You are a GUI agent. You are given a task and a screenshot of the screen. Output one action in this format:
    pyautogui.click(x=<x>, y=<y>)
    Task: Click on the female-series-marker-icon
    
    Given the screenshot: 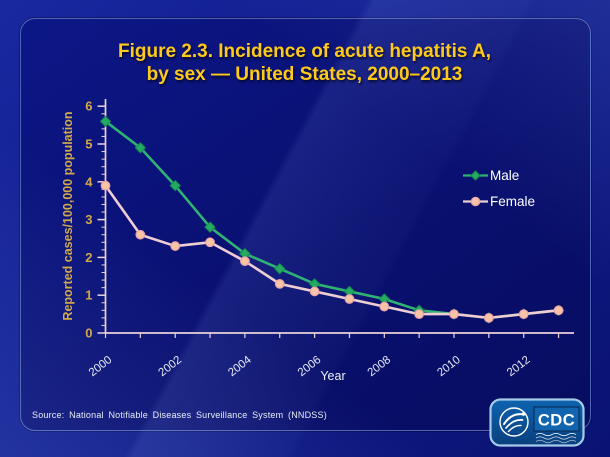 What is the action you would take?
    pyautogui.click(x=475, y=201)
    